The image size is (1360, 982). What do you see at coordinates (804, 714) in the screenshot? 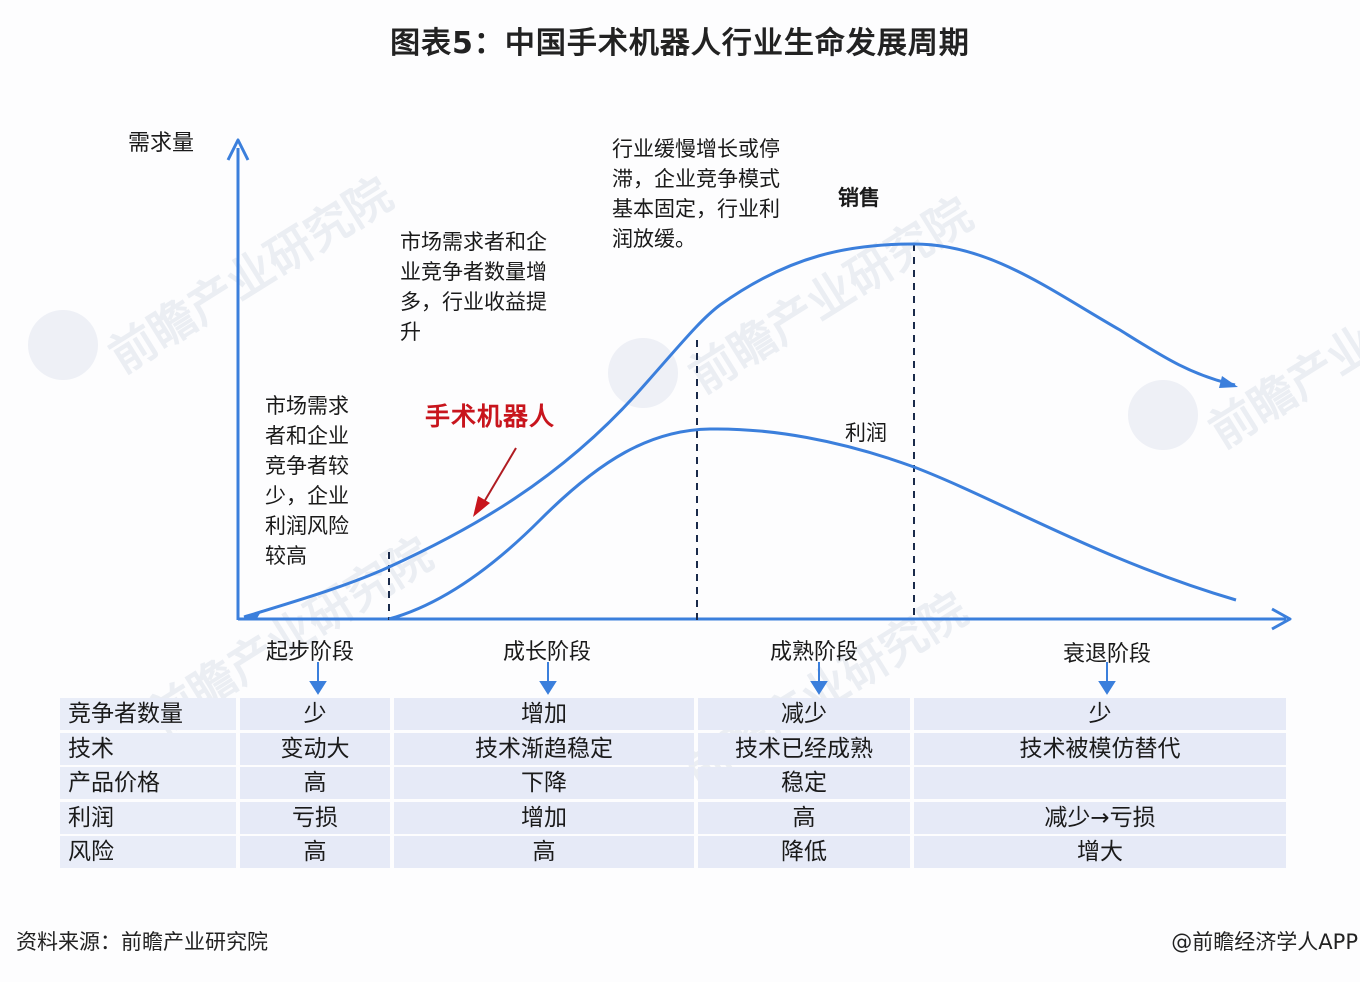
I see `table-cell: 减少` at bounding box center [804, 714].